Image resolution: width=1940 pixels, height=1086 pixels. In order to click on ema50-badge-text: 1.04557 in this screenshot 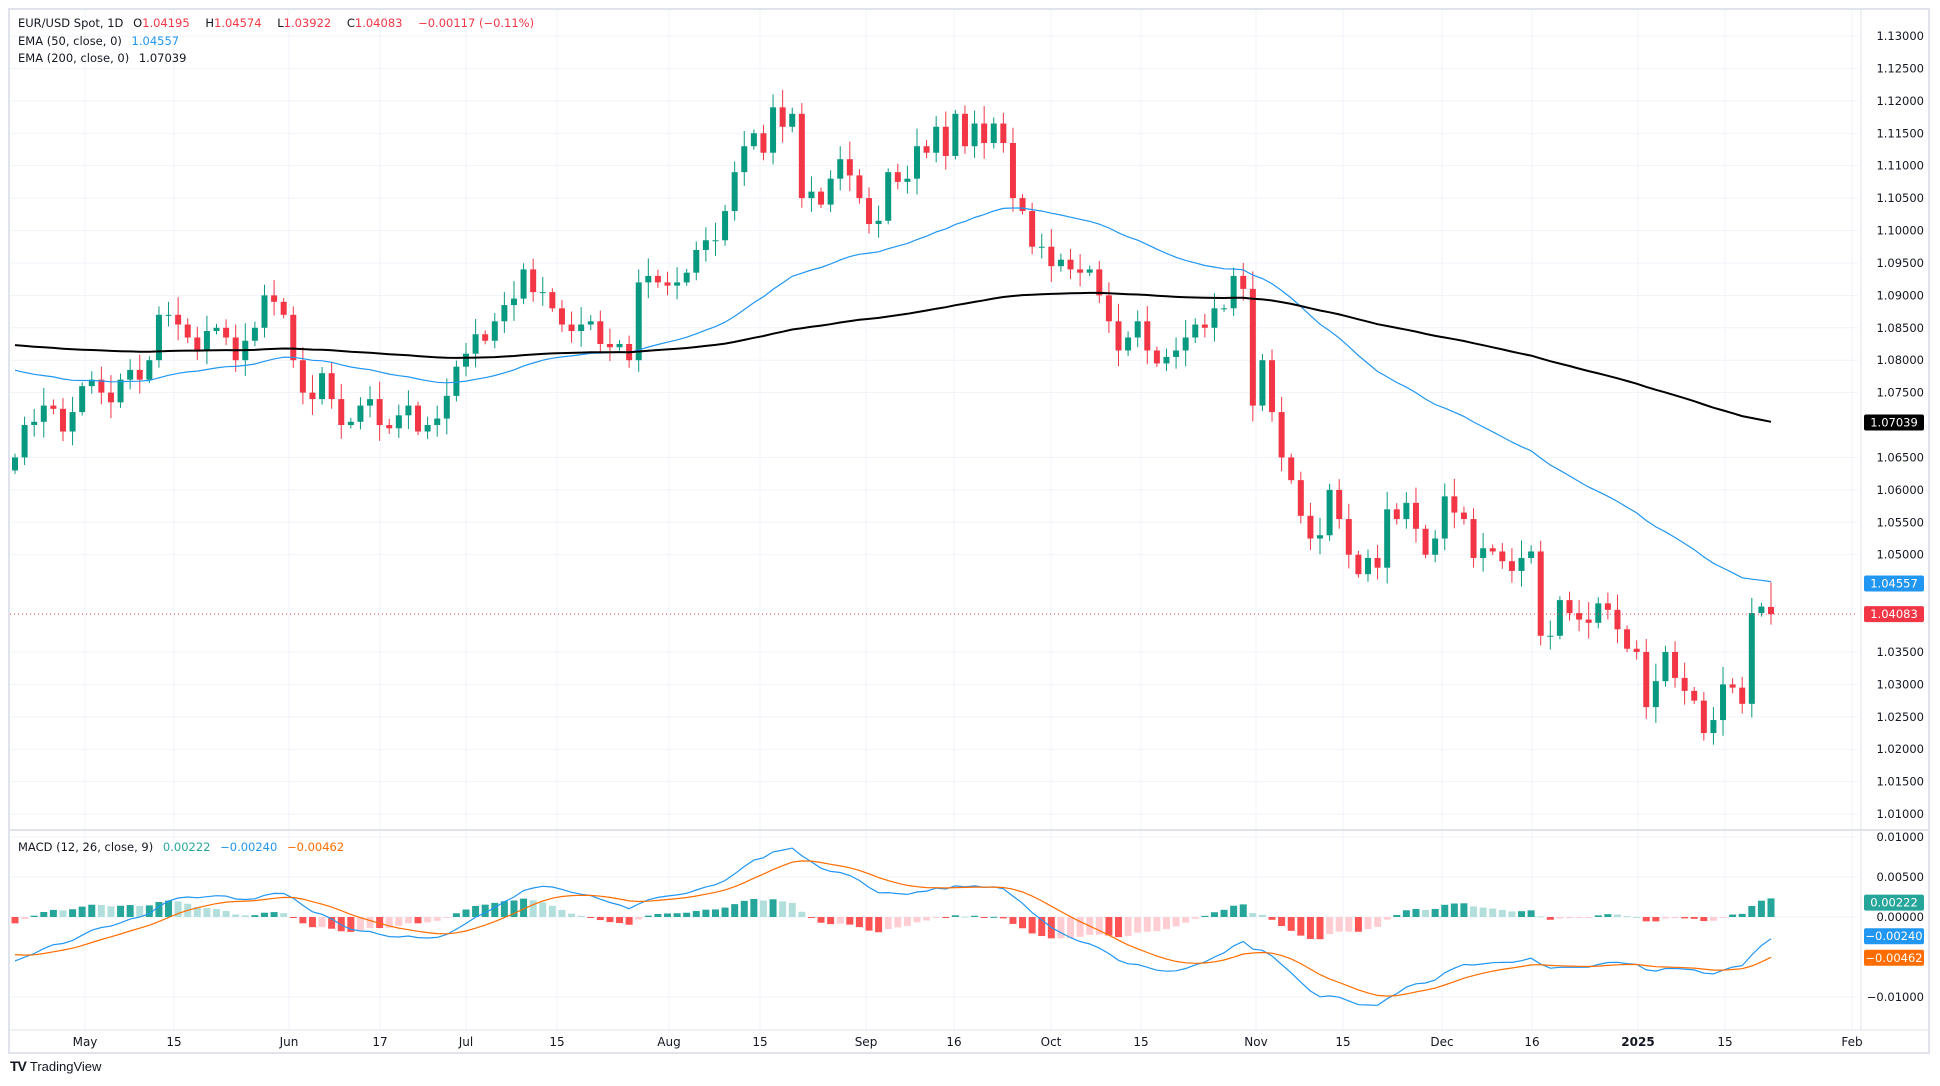, I will do `click(1894, 583)`.